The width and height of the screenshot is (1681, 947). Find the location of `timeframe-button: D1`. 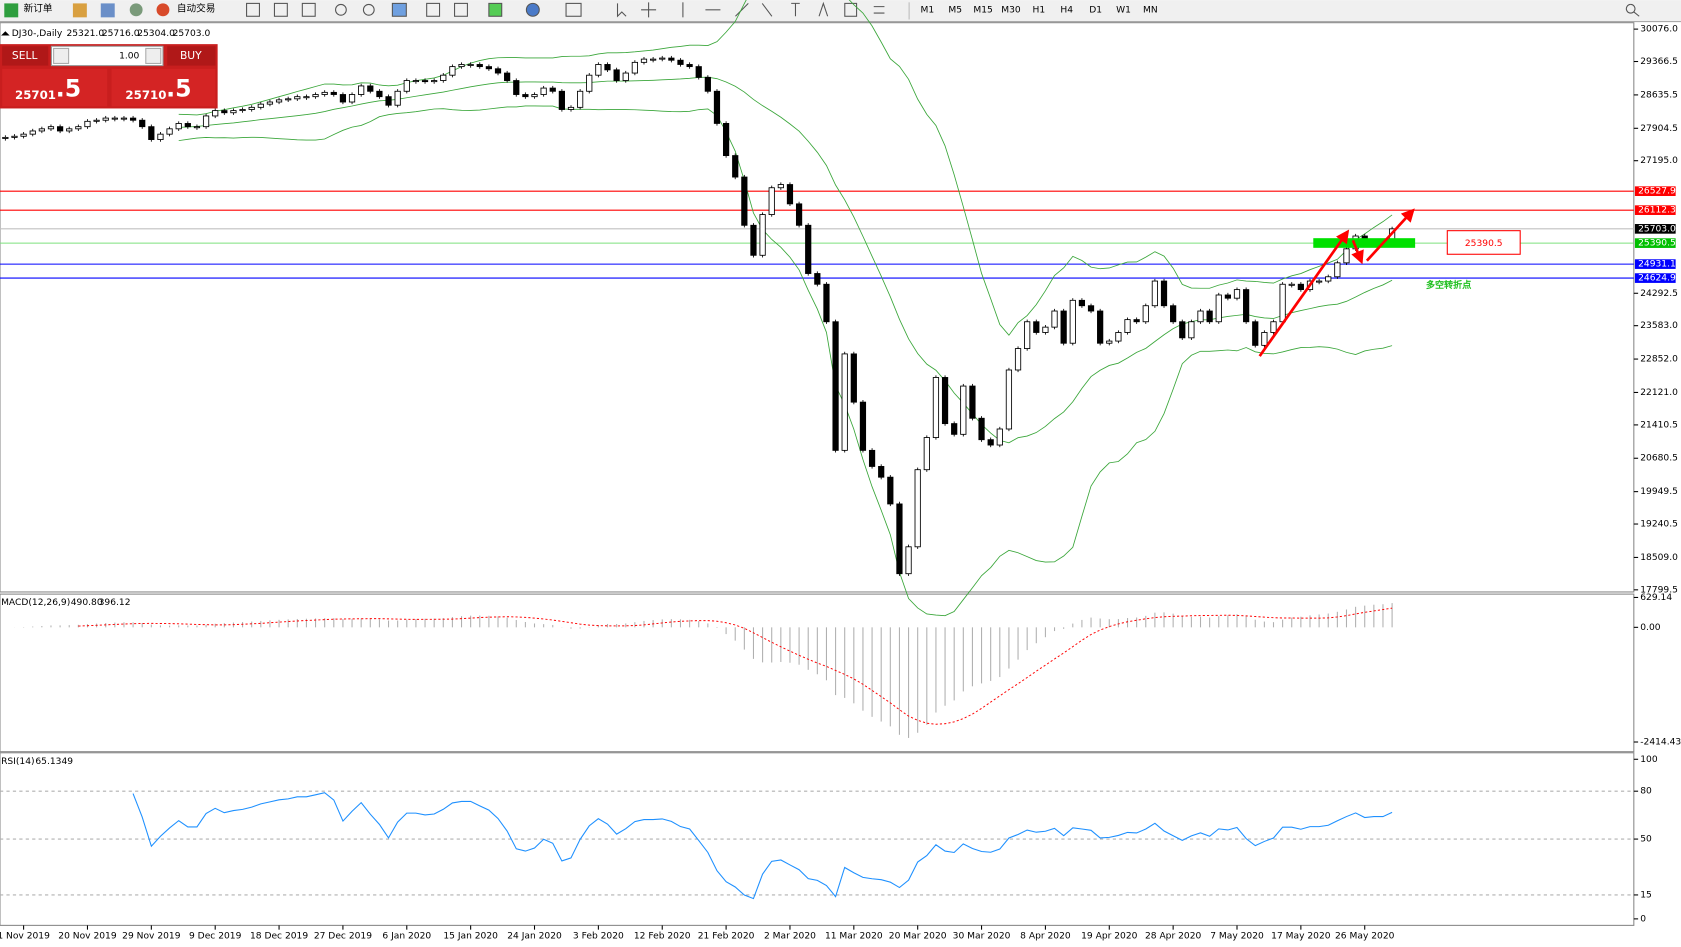

timeframe-button: D1 is located at coordinates (1095, 10).